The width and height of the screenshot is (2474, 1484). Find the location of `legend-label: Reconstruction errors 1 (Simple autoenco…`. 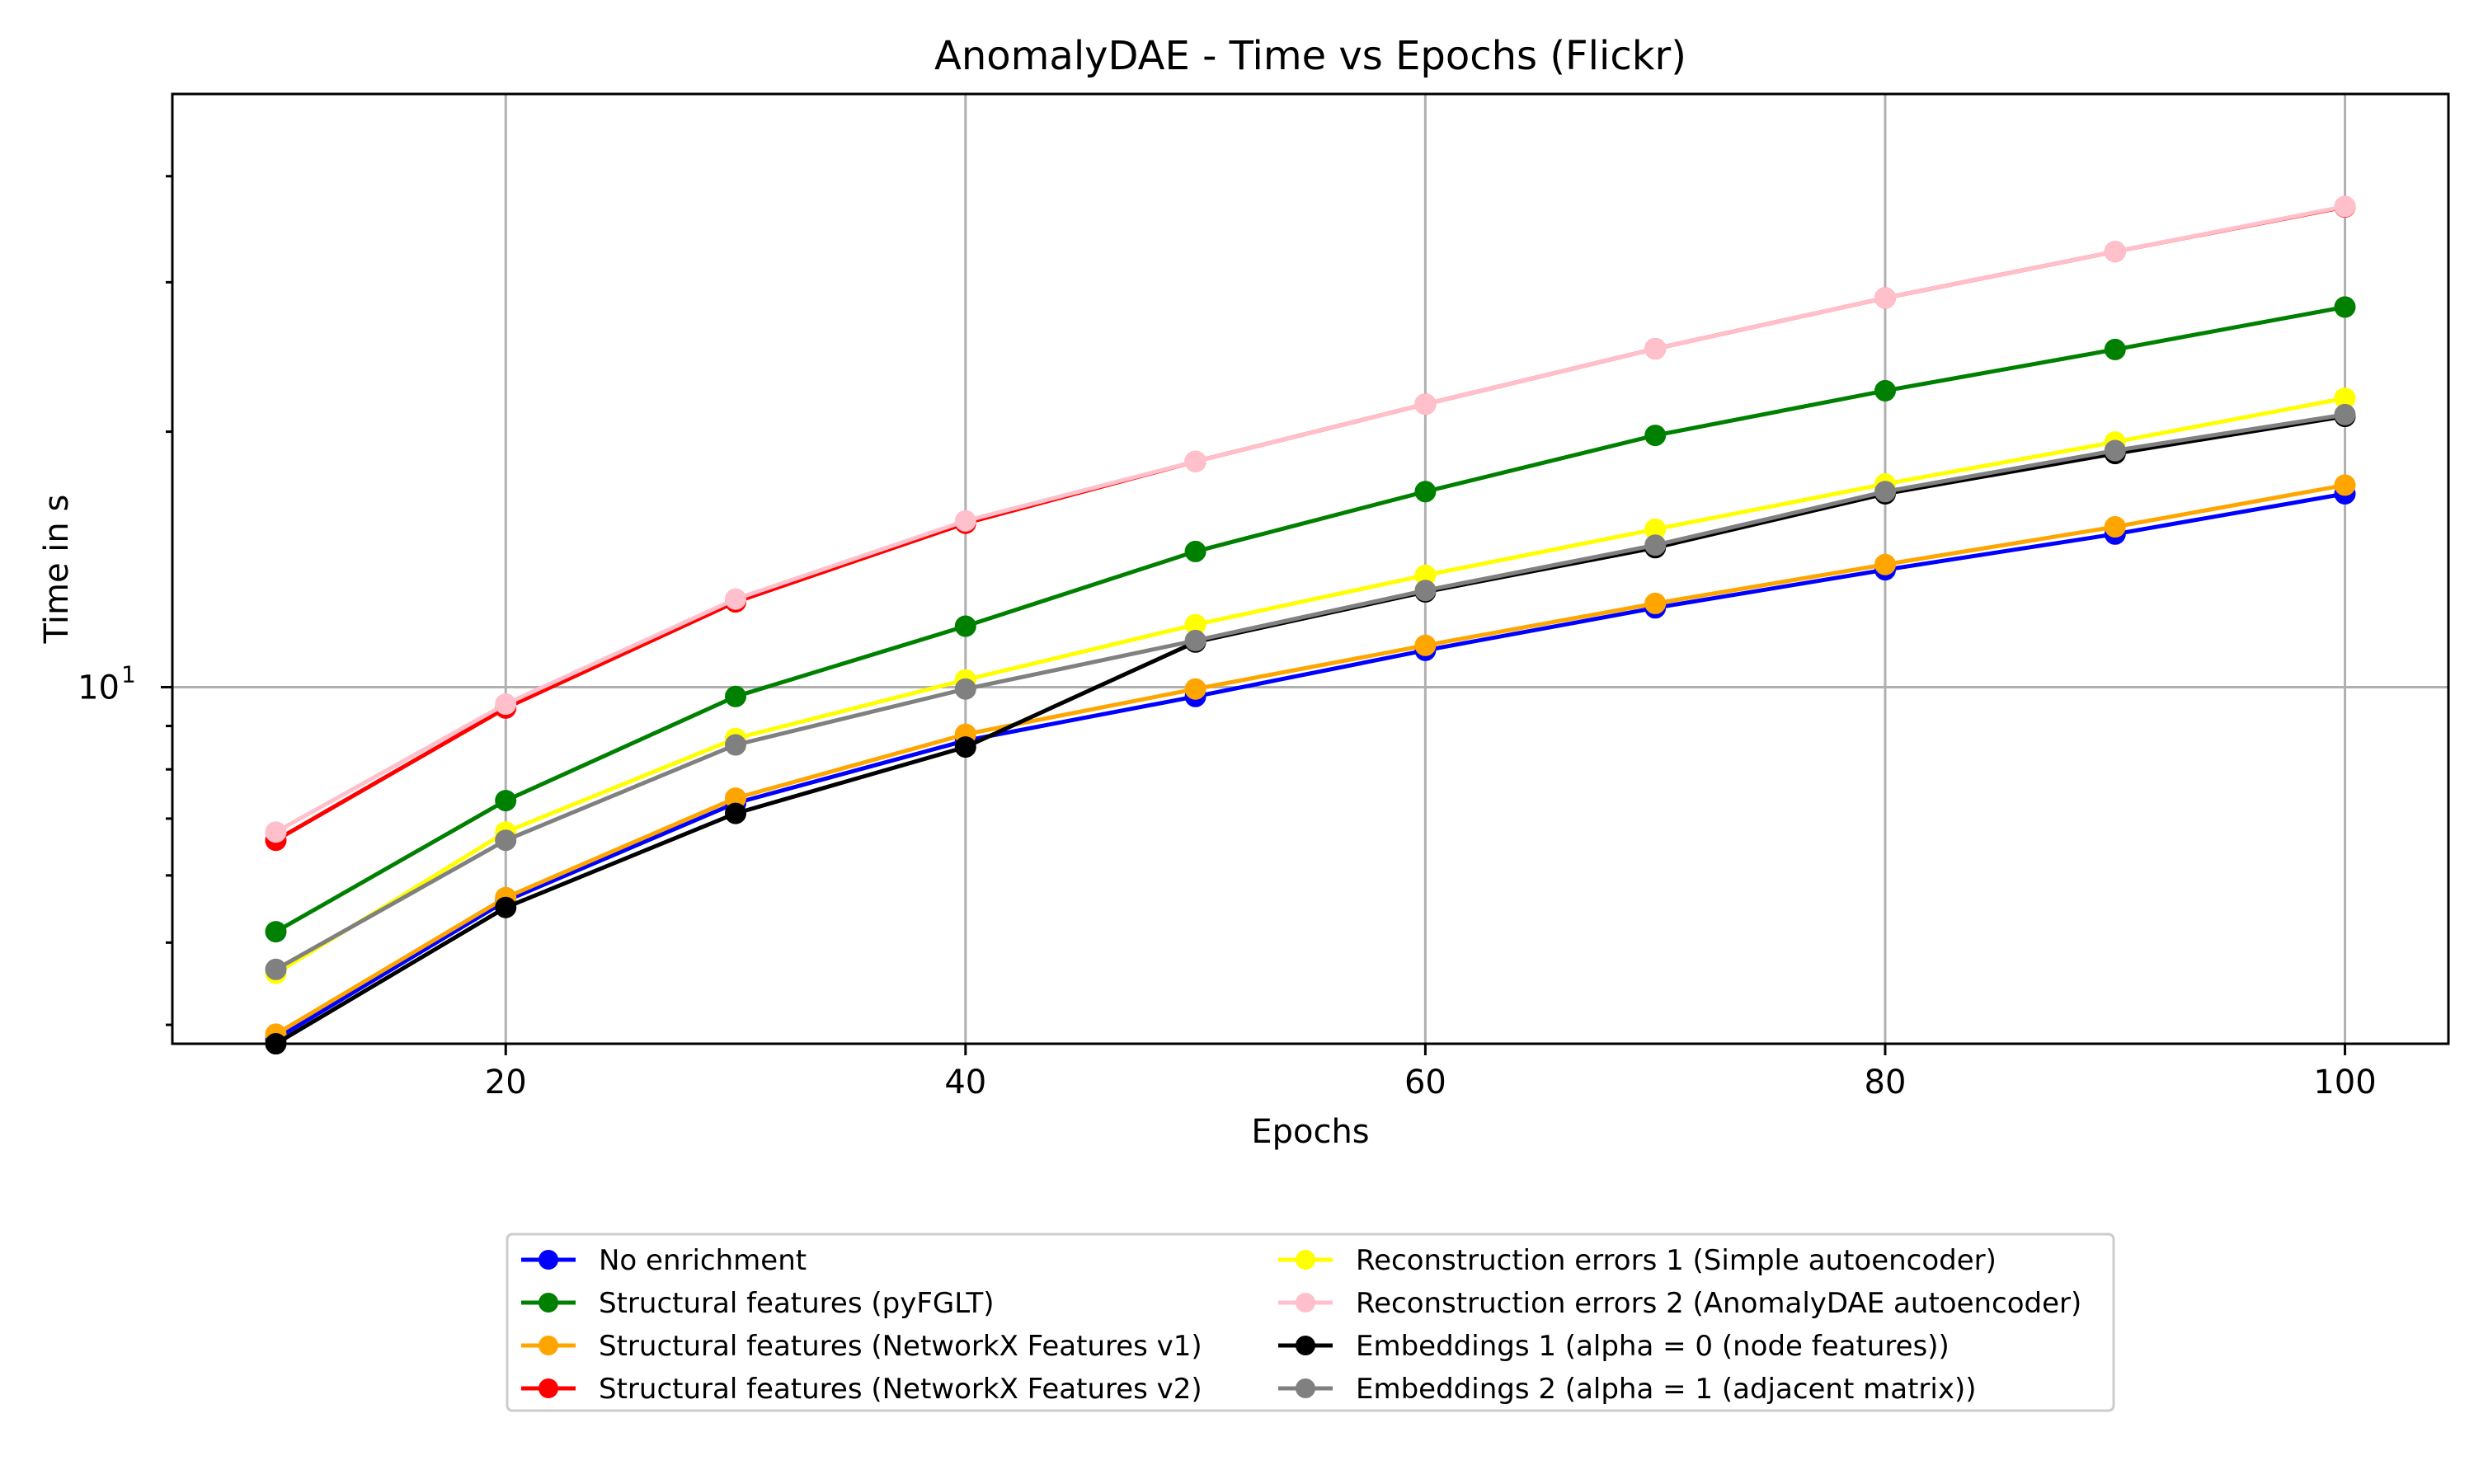

legend-label: Reconstruction errors 1 (Simple autoenco… is located at coordinates (1676, 1260).